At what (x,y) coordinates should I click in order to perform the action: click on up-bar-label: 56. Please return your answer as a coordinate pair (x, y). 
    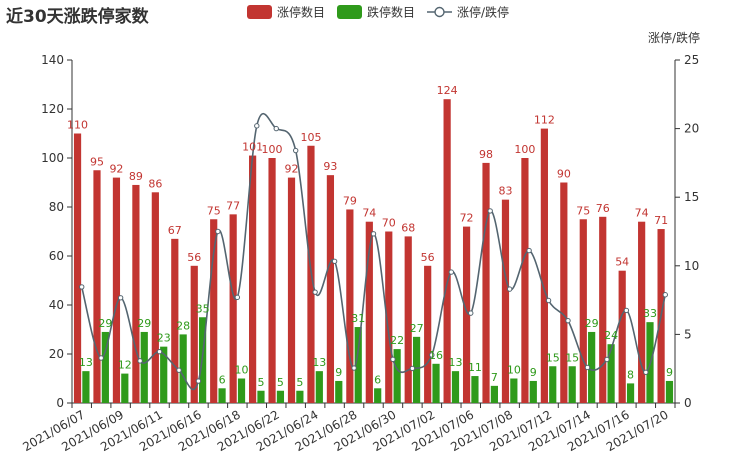
    Looking at the image, I should click on (194, 257).